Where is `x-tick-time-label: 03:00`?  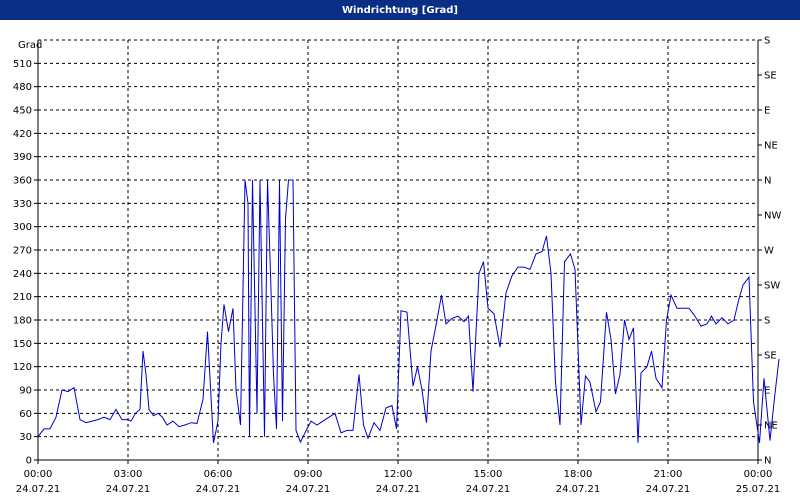
x-tick-time-label: 03:00 is located at coordinates (128, 474).